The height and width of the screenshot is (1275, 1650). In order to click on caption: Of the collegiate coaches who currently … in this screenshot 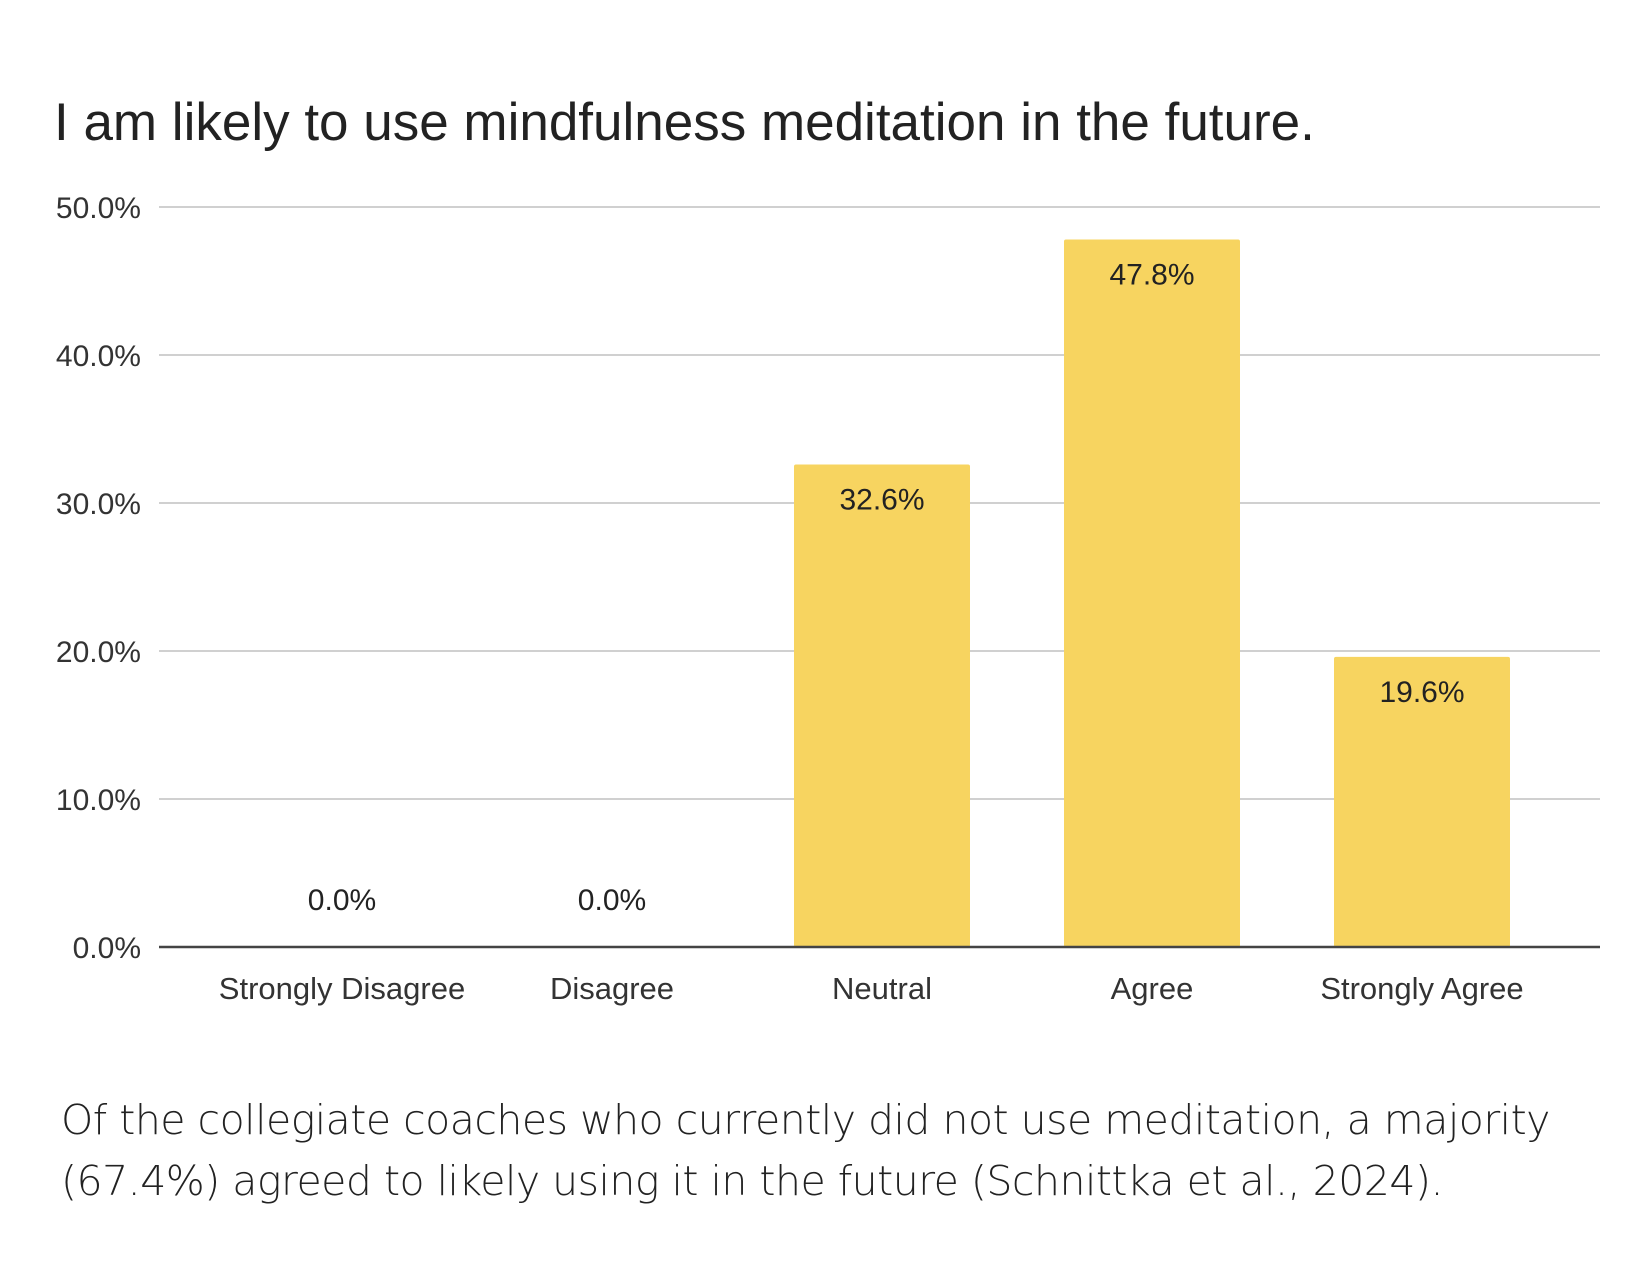, I will do `click(805, 1150)`.